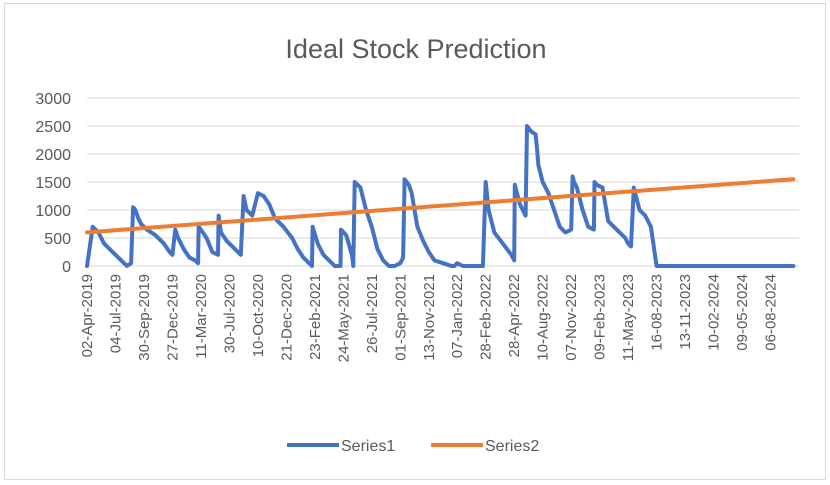 This screenshot has width=830, height=485. I want to click on x-tick-label: 09-Feb-2023, so click(600, 317).